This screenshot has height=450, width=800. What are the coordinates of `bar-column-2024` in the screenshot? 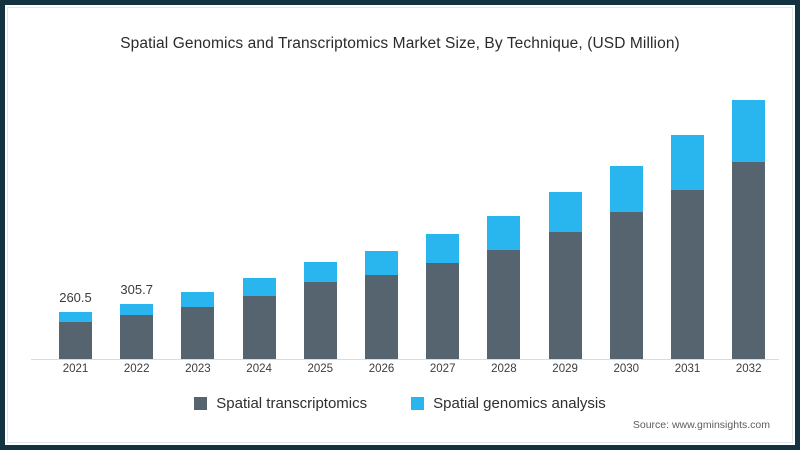 It's located at (259, 319).